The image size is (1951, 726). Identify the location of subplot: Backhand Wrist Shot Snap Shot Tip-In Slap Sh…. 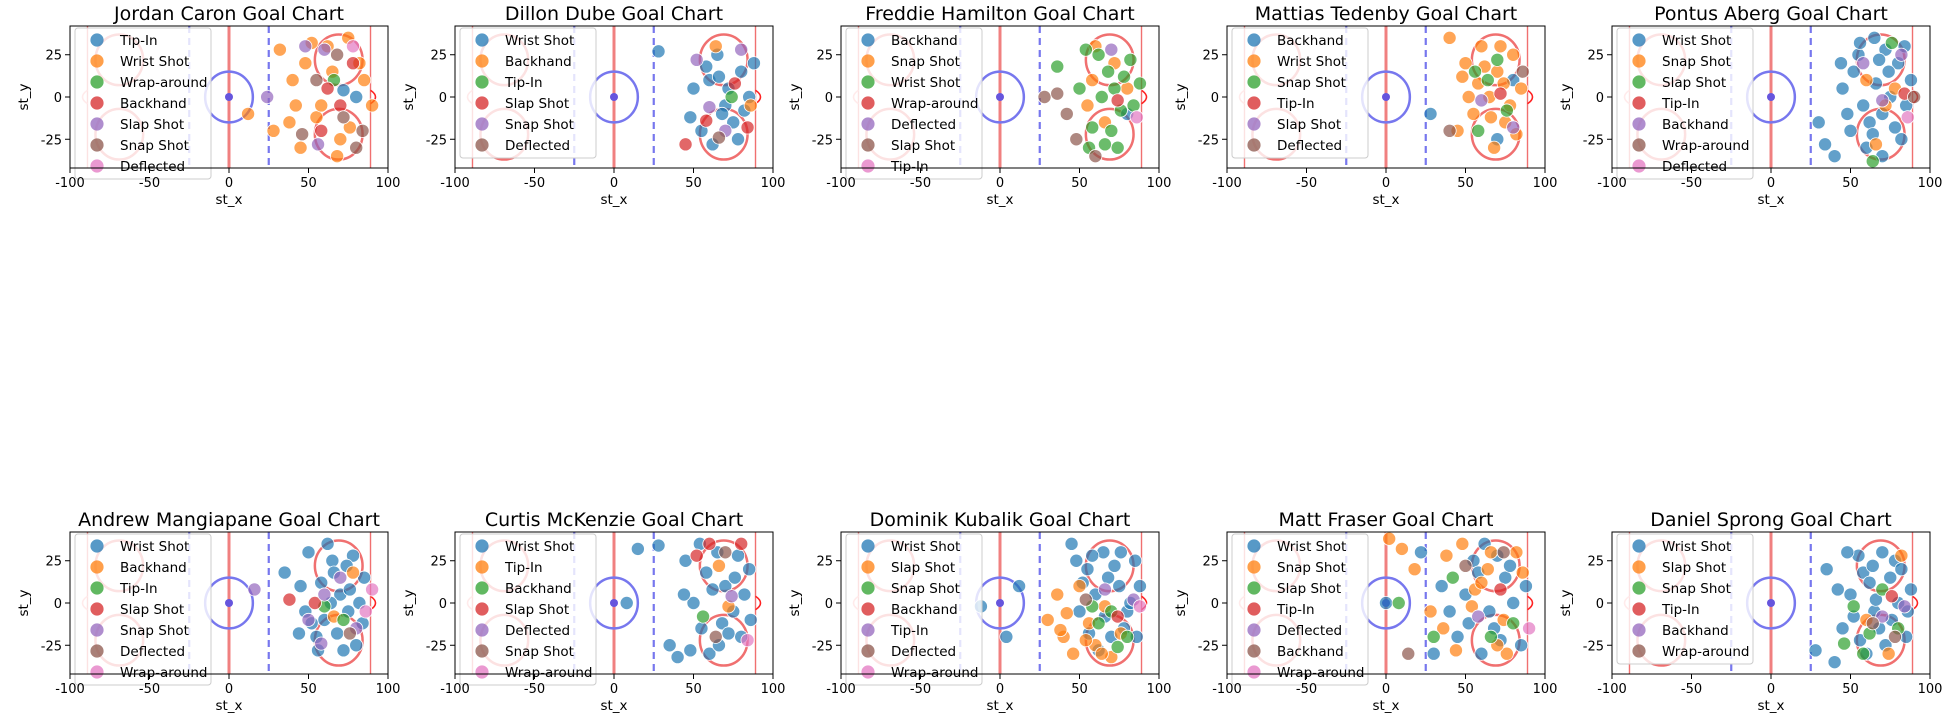
(1365, 105).